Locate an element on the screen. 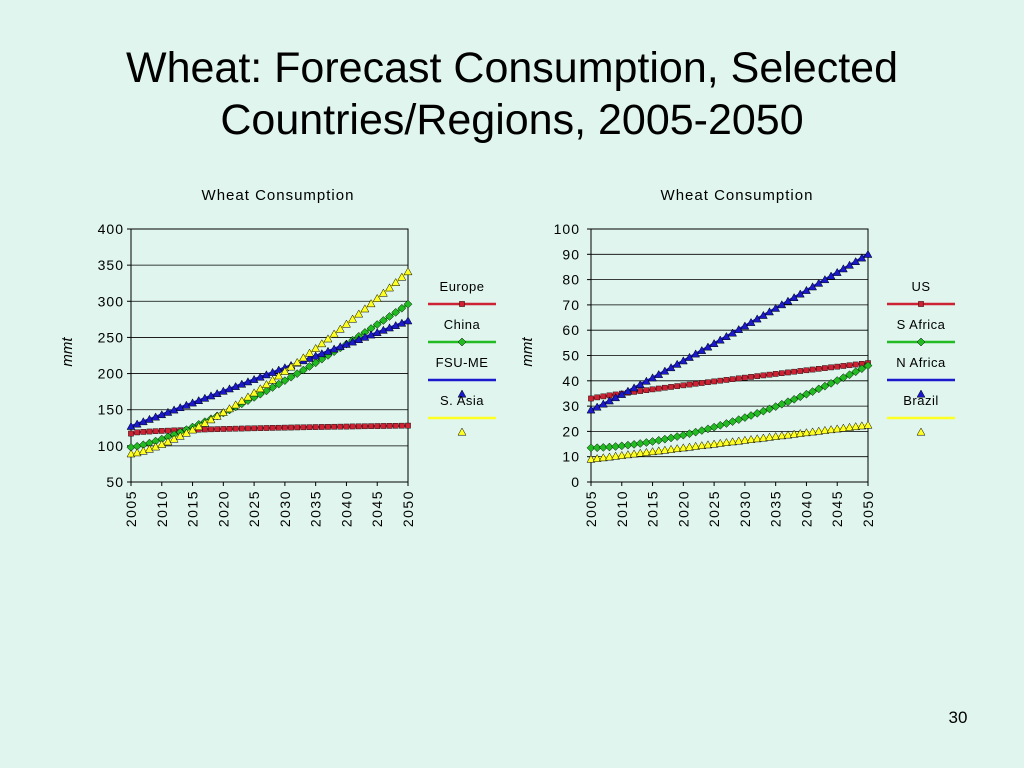  legend-entry: FSU-ME is located at coordinates (462, 376).